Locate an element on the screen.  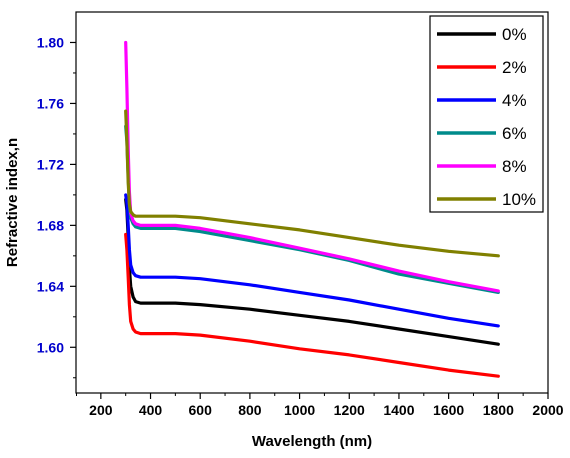
legend-label: 8% is located at coordinates (514, 166).